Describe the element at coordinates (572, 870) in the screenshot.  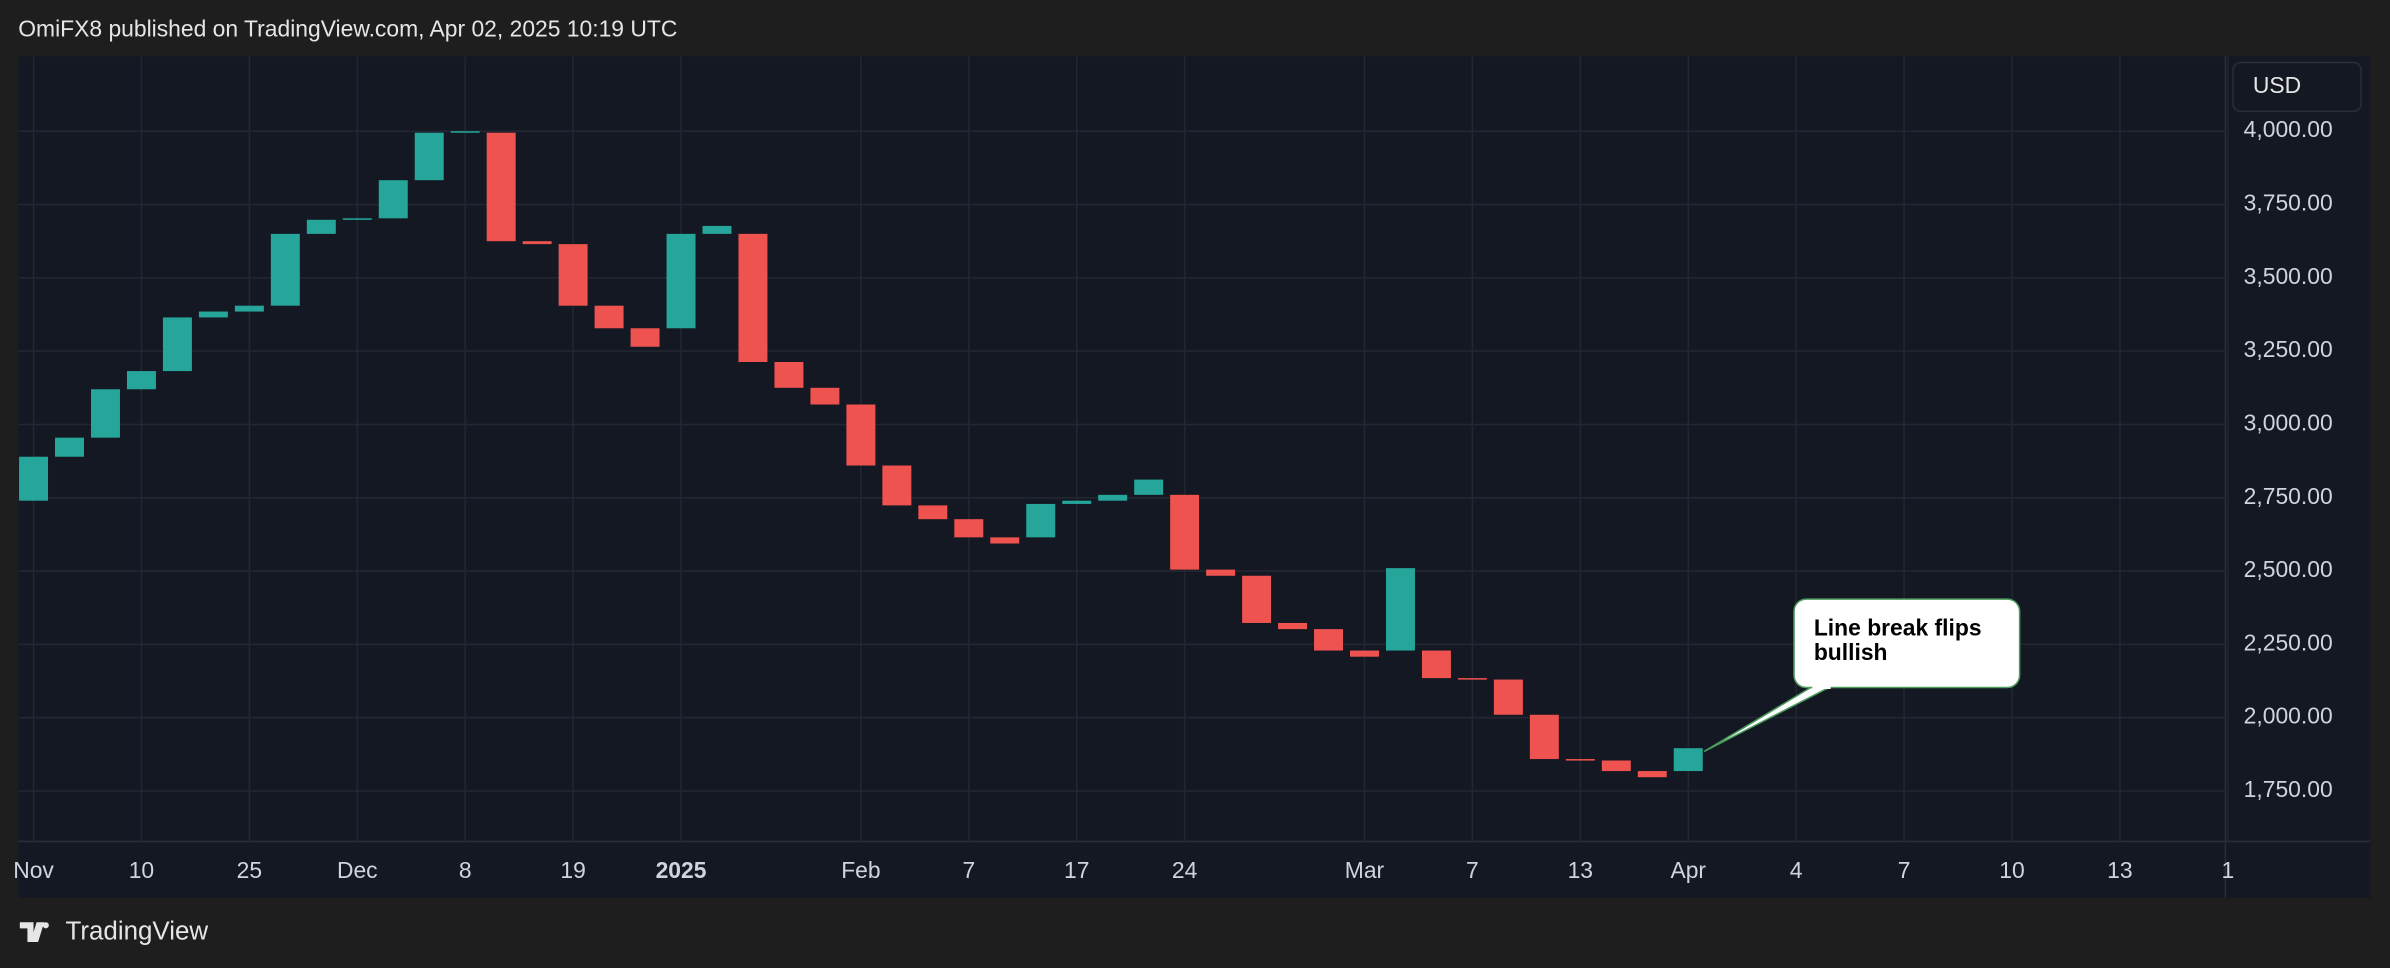
I see `x-tick-label: 19` at that location.